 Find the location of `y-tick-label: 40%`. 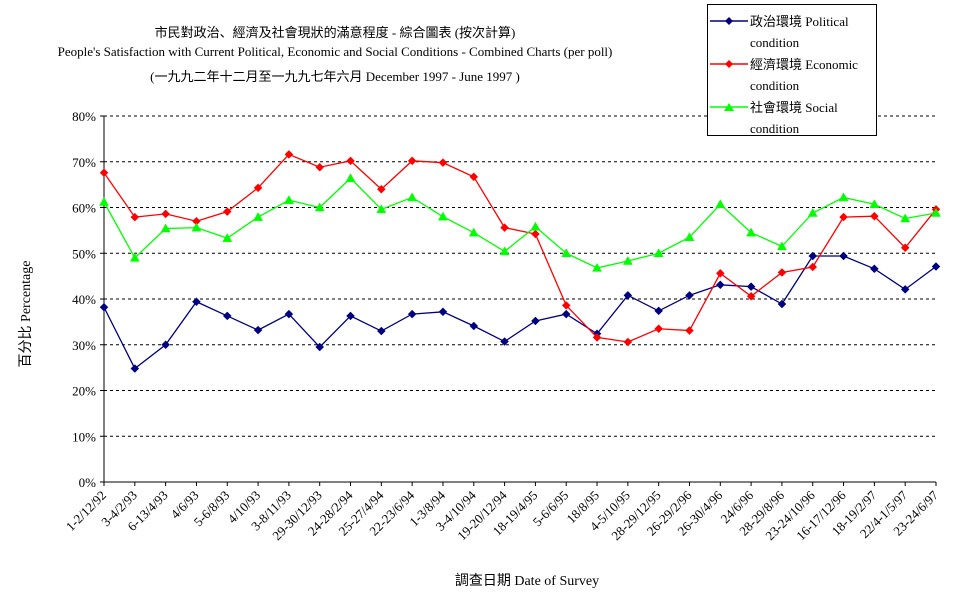

y-tick-label: 40% is located at coordinates (84, 299).